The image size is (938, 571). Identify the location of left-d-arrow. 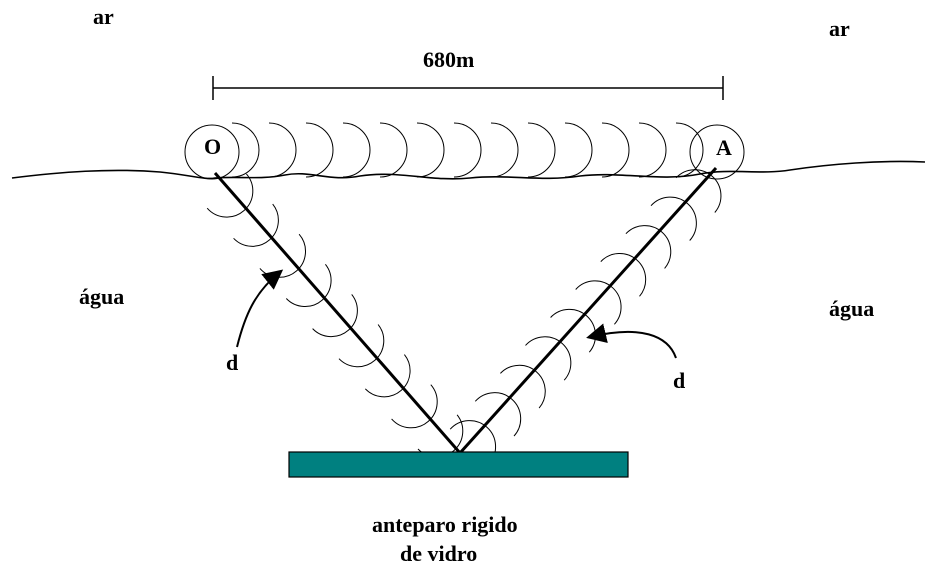
(260, 308).